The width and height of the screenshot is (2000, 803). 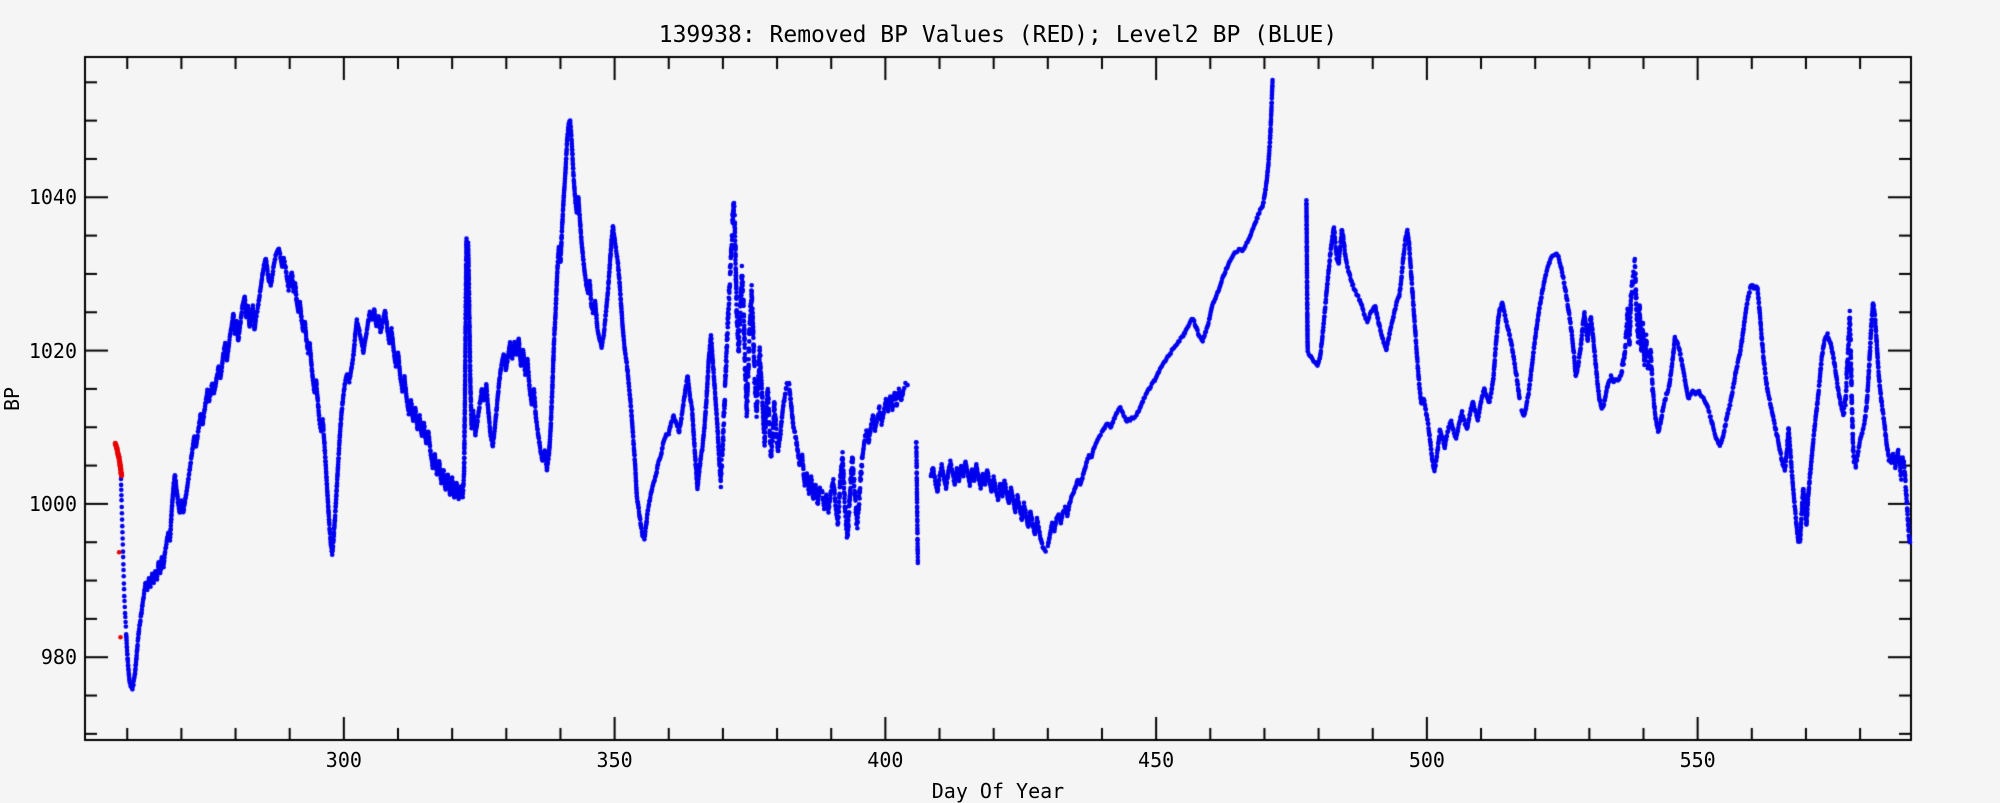 What do you see at coordinates (52, 350) in the screenshot?
I see `y-tick-label-1020: 1020` at bounding box center [52, 350].